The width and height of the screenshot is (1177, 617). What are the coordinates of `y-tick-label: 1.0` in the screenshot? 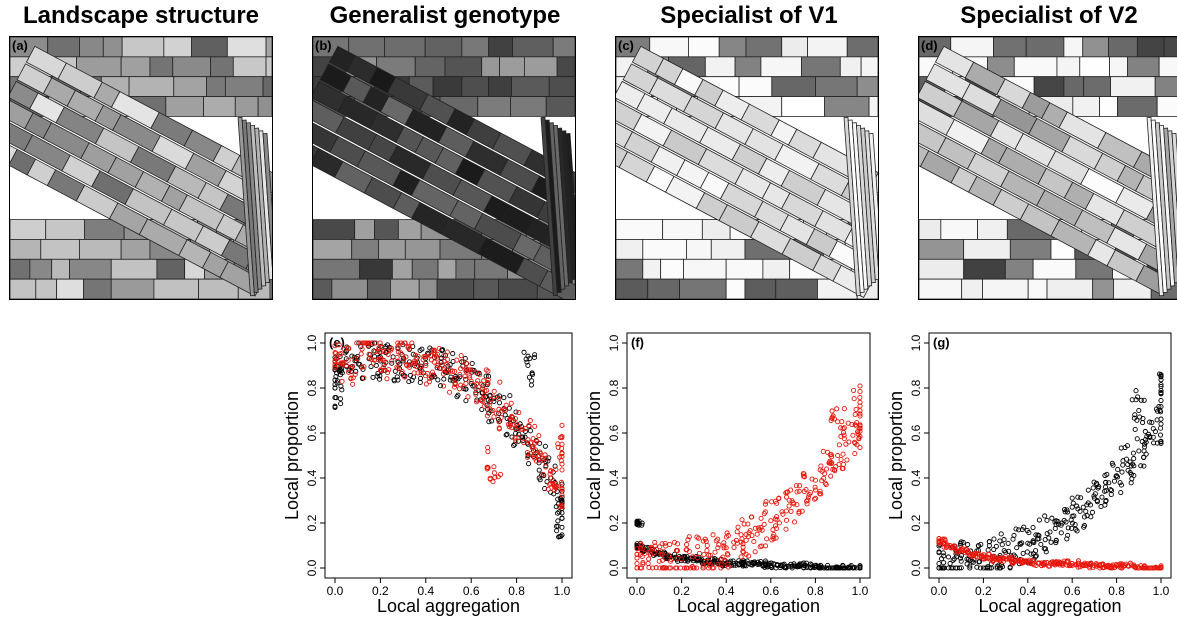 It's located at (916, 342).